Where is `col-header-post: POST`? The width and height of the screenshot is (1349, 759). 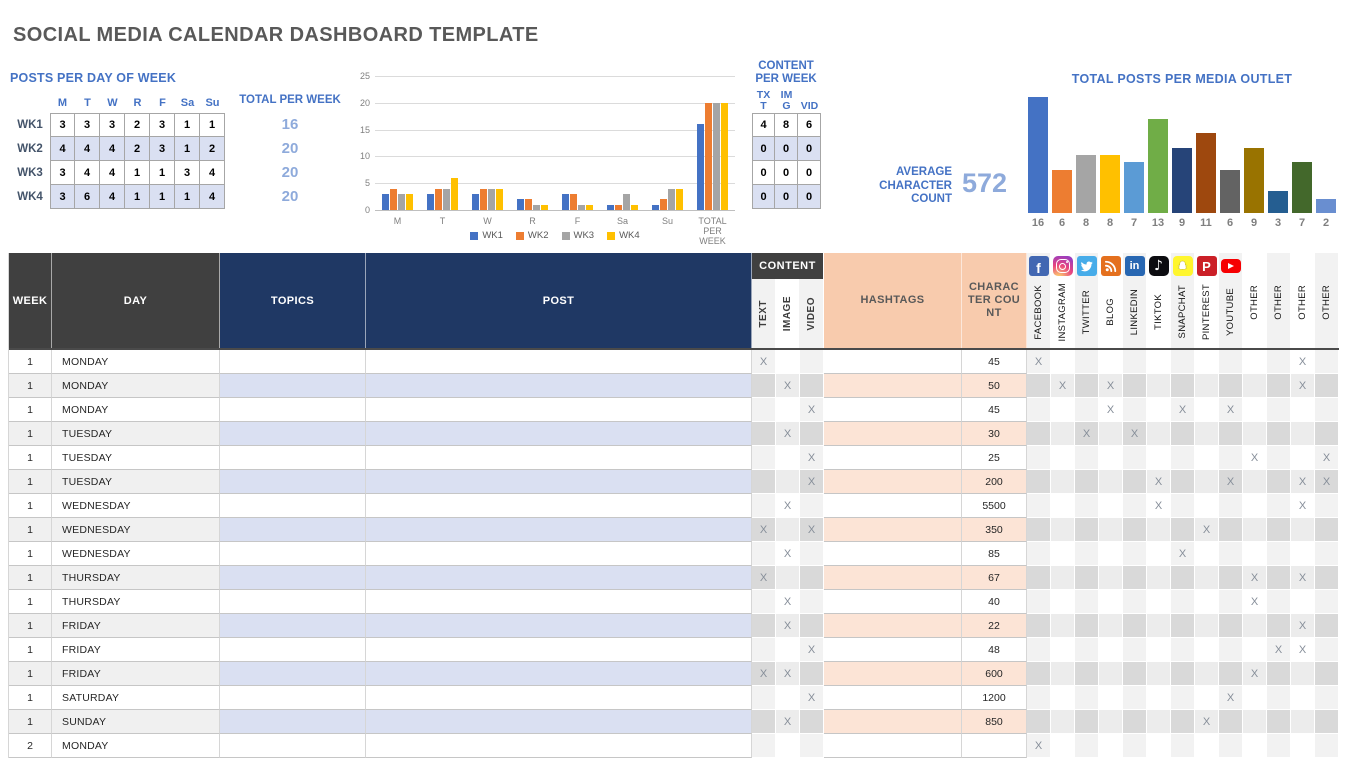 col-header-post: POST is located at coordinates (559, 300).